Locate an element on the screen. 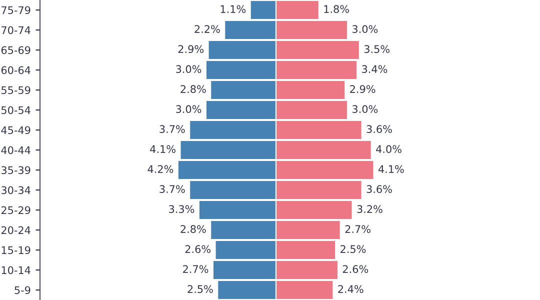 The width and height of the screenshot is (540, 300). data-label: 1.1% is located at coordinates (233, 9).